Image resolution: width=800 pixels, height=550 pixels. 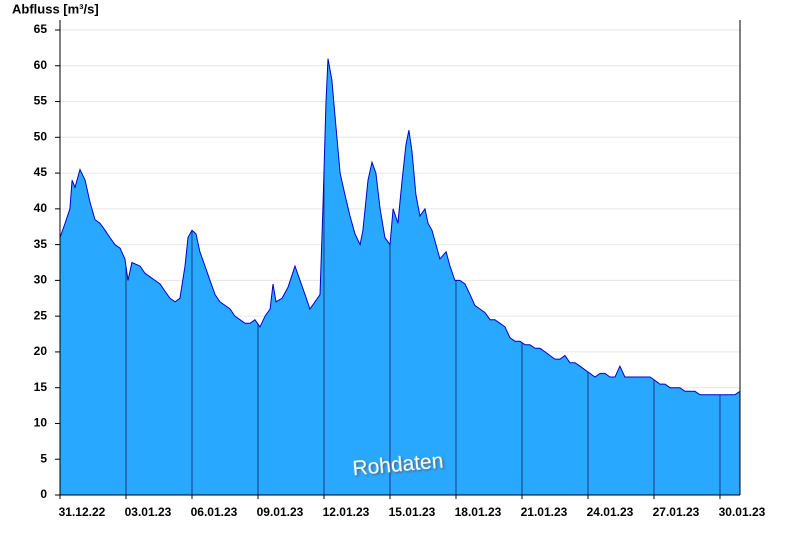 I want to click on y-tick-label: 30, so click(x=41, y=280).